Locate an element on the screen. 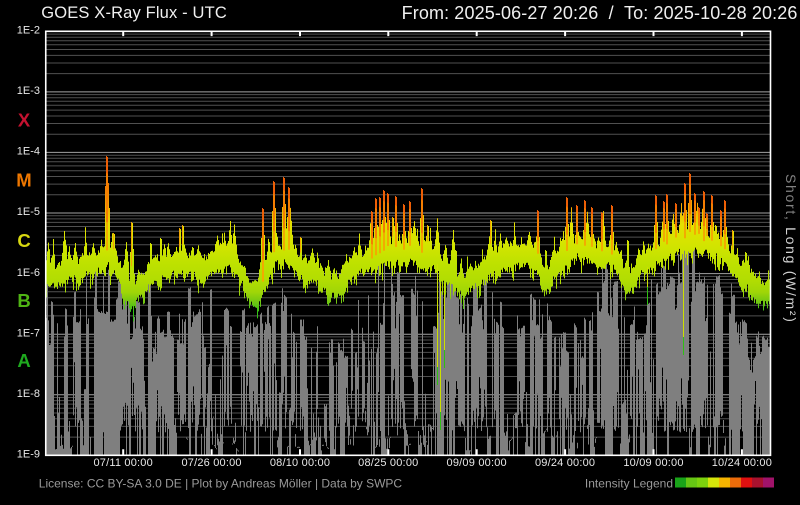  svg-text: 07/26 00:00 is located at coordinates (211, 463).